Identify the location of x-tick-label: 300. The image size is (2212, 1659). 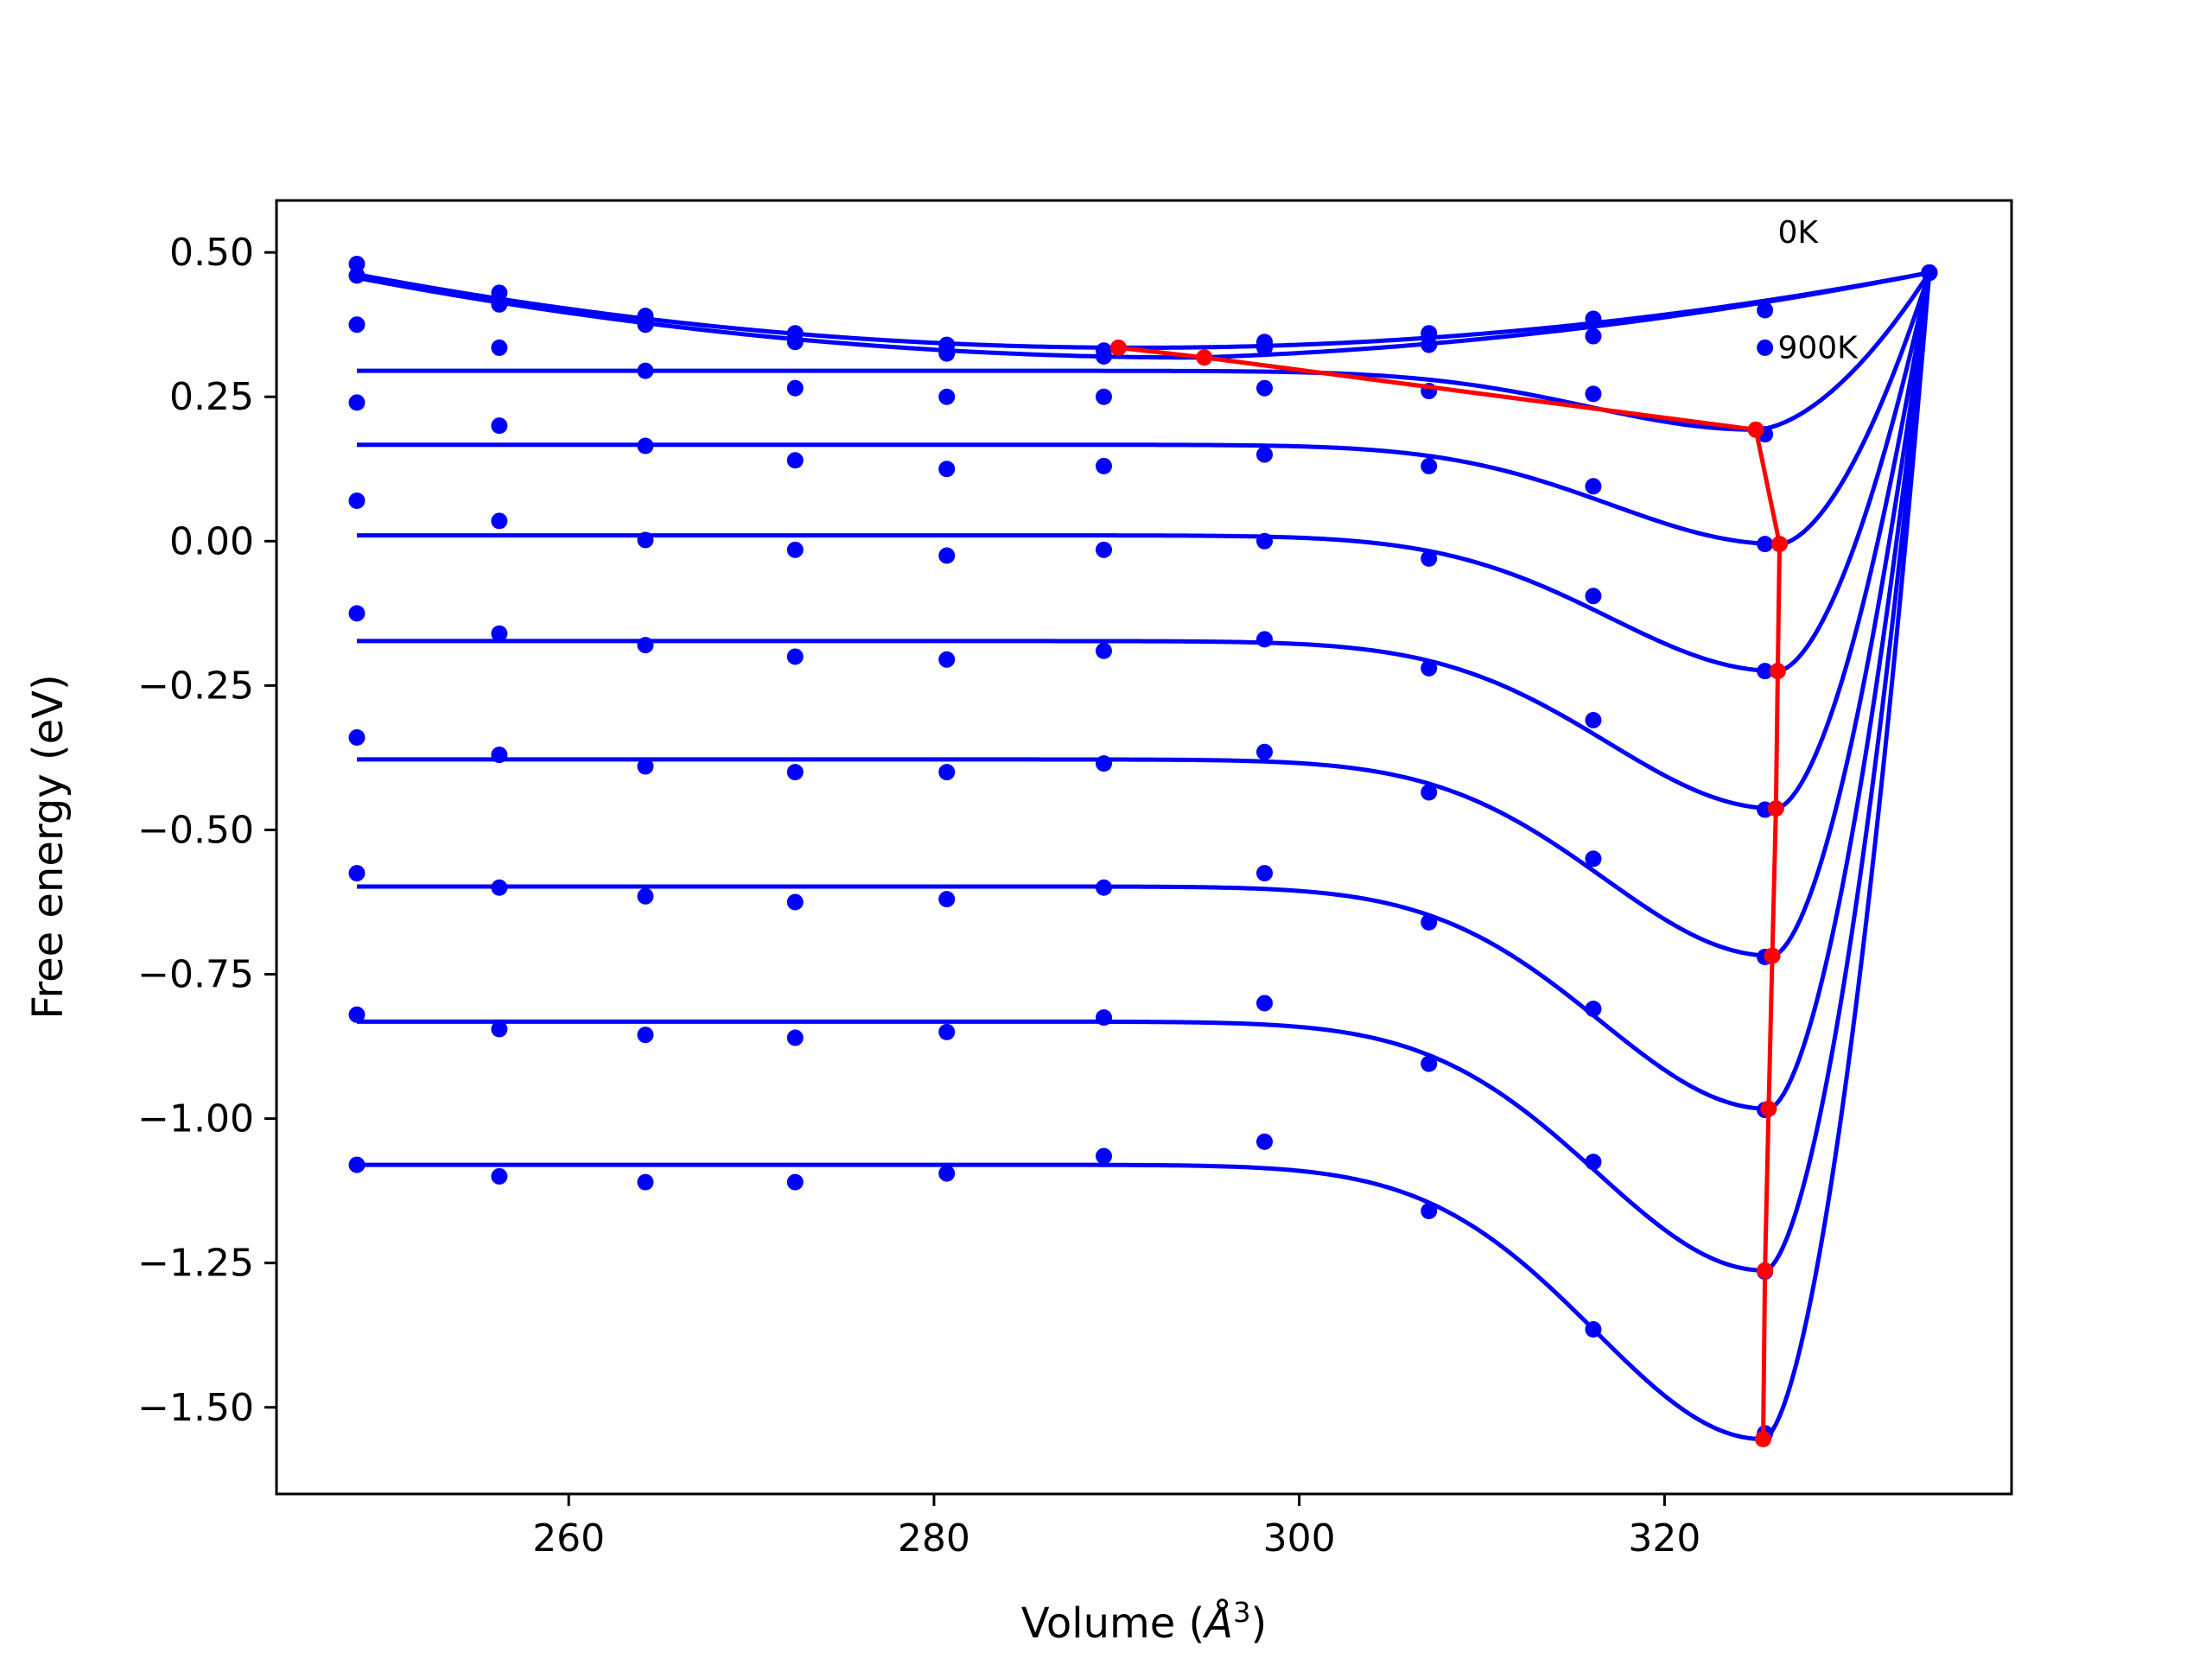
(1299, 1538).